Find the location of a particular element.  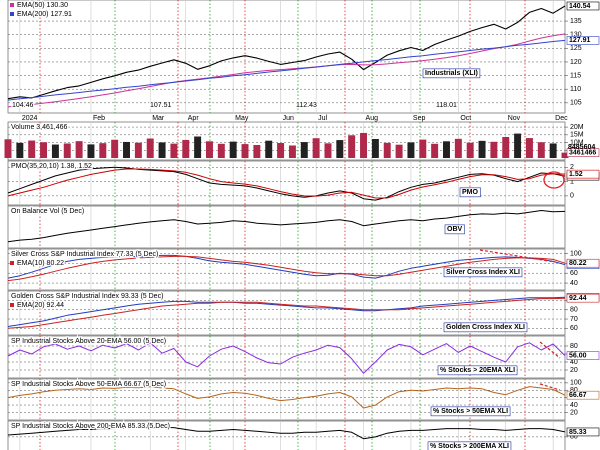

legend-label: EMA(50) 130.30 is located at coordinates (42, 5).